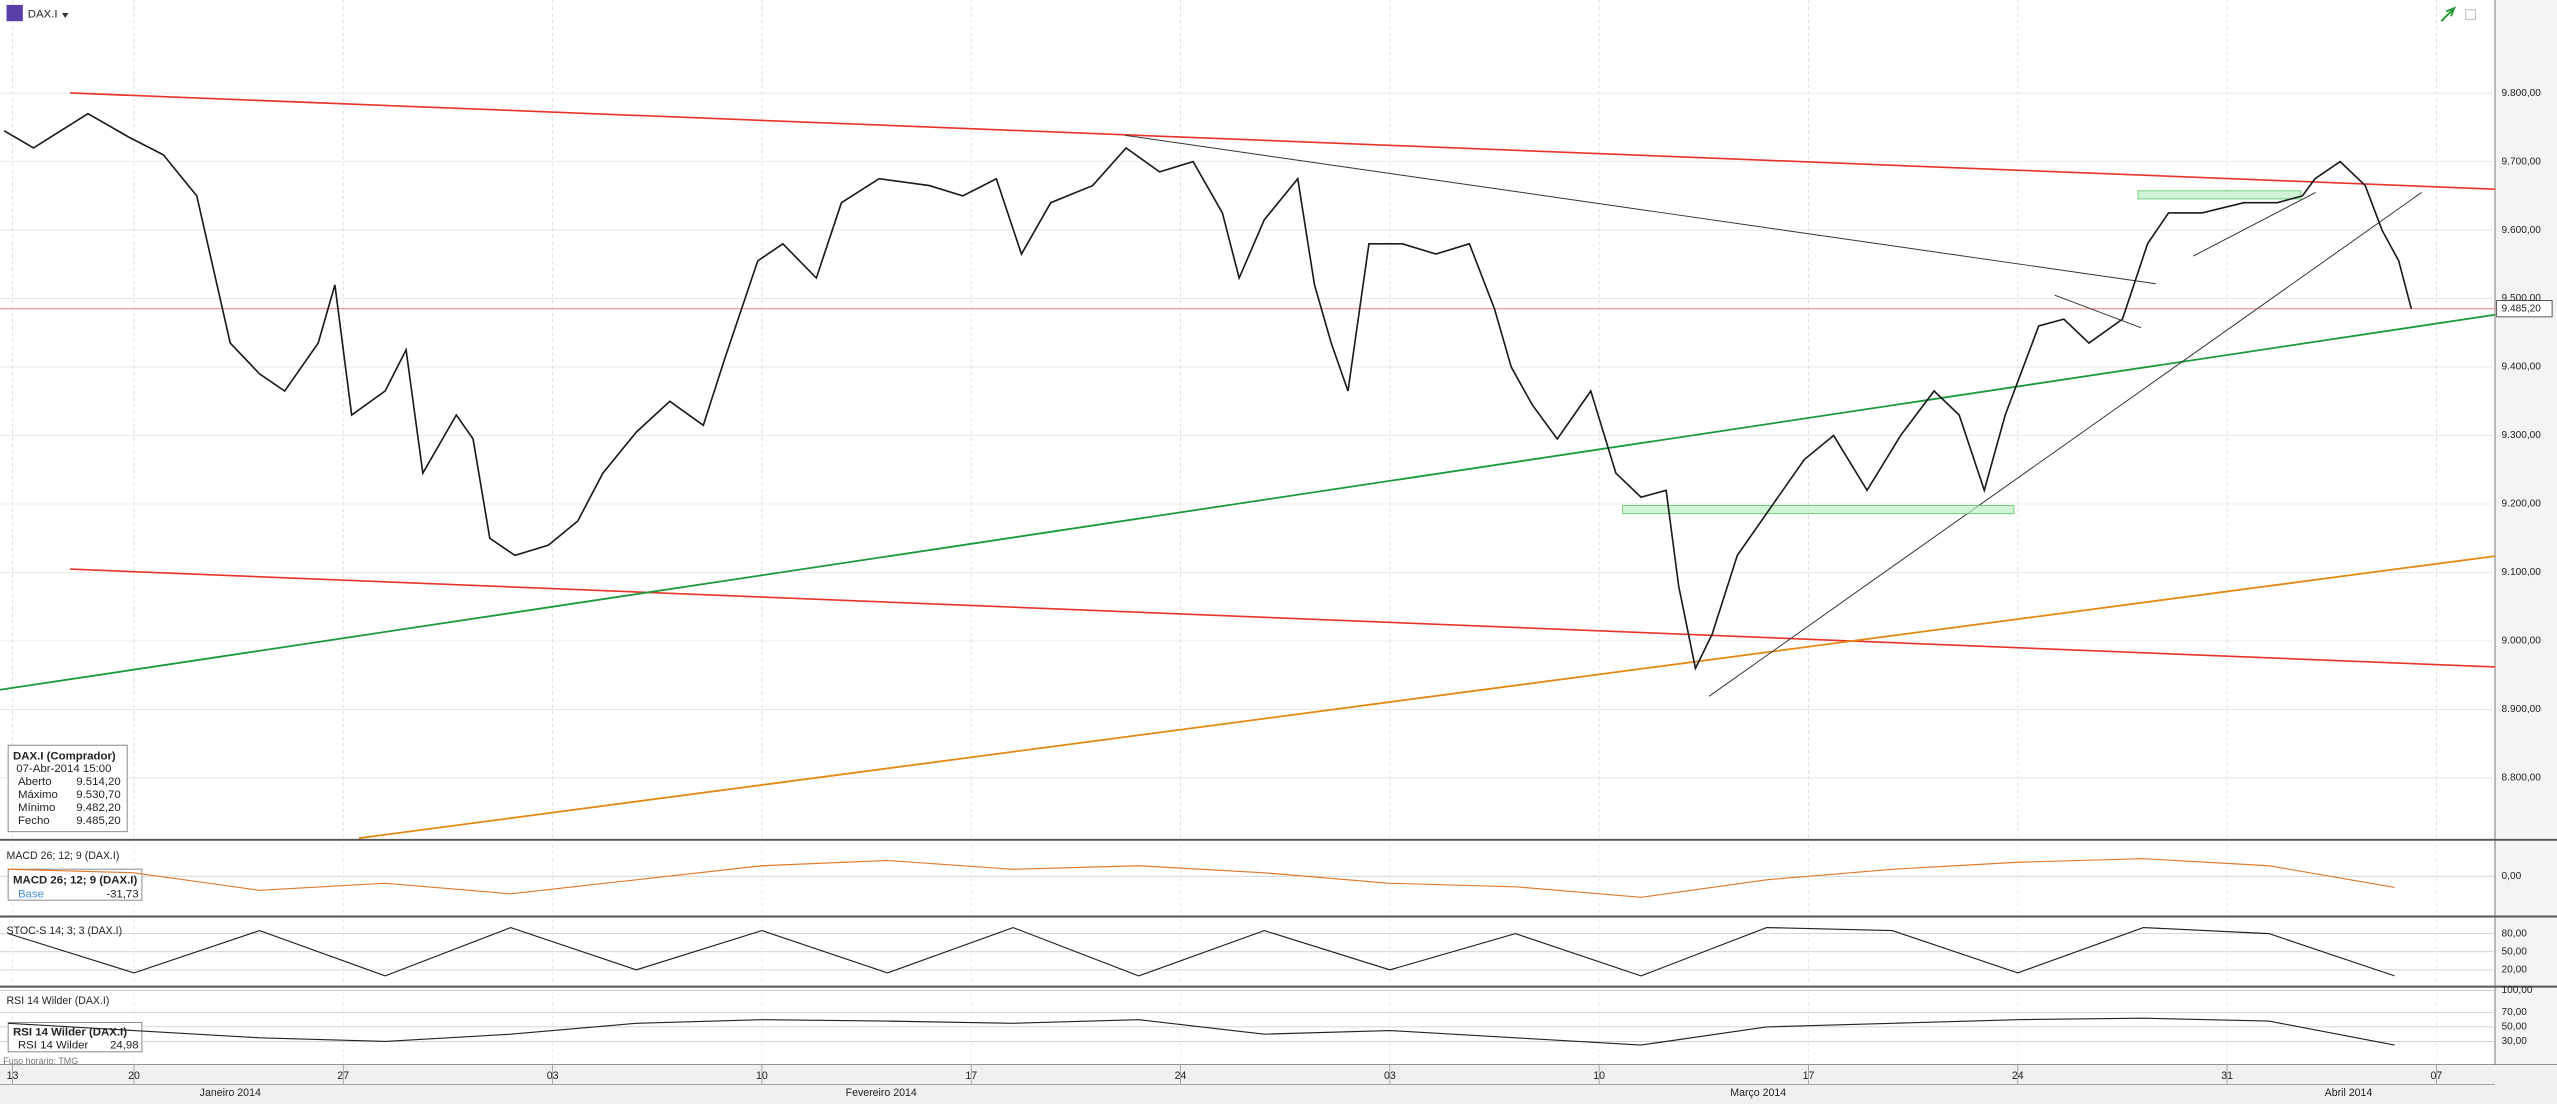 This screenshot has height=1109, width=2557. What do you see at coordinates (122, 894) in the screenshot?
I see `macd-box-value: -31,73` at bounding box center [122, 894].